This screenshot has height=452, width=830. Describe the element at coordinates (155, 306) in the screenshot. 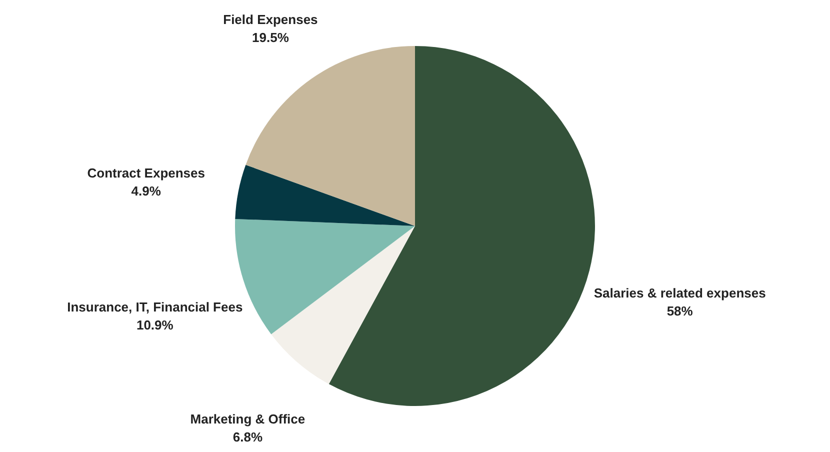

I see `slice-label: Insurance, IT, Financial Fees` at that location.